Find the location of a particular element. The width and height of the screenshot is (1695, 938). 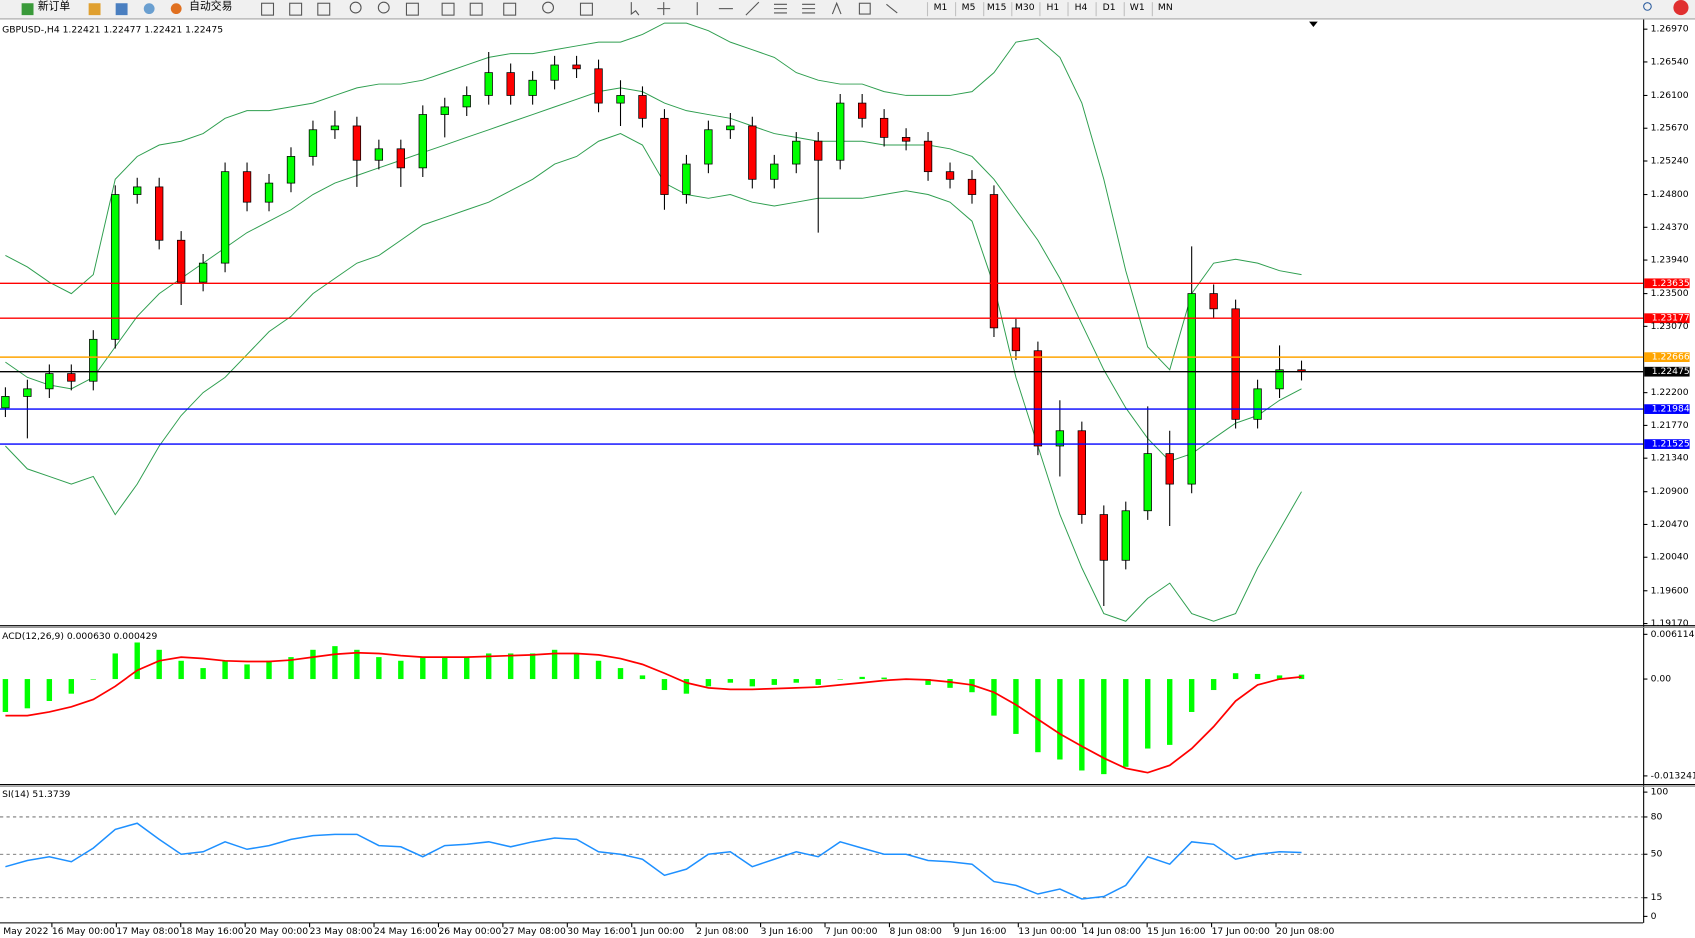

x-tick-label: 20 May 00:00 is located at coordinates (276, 931).